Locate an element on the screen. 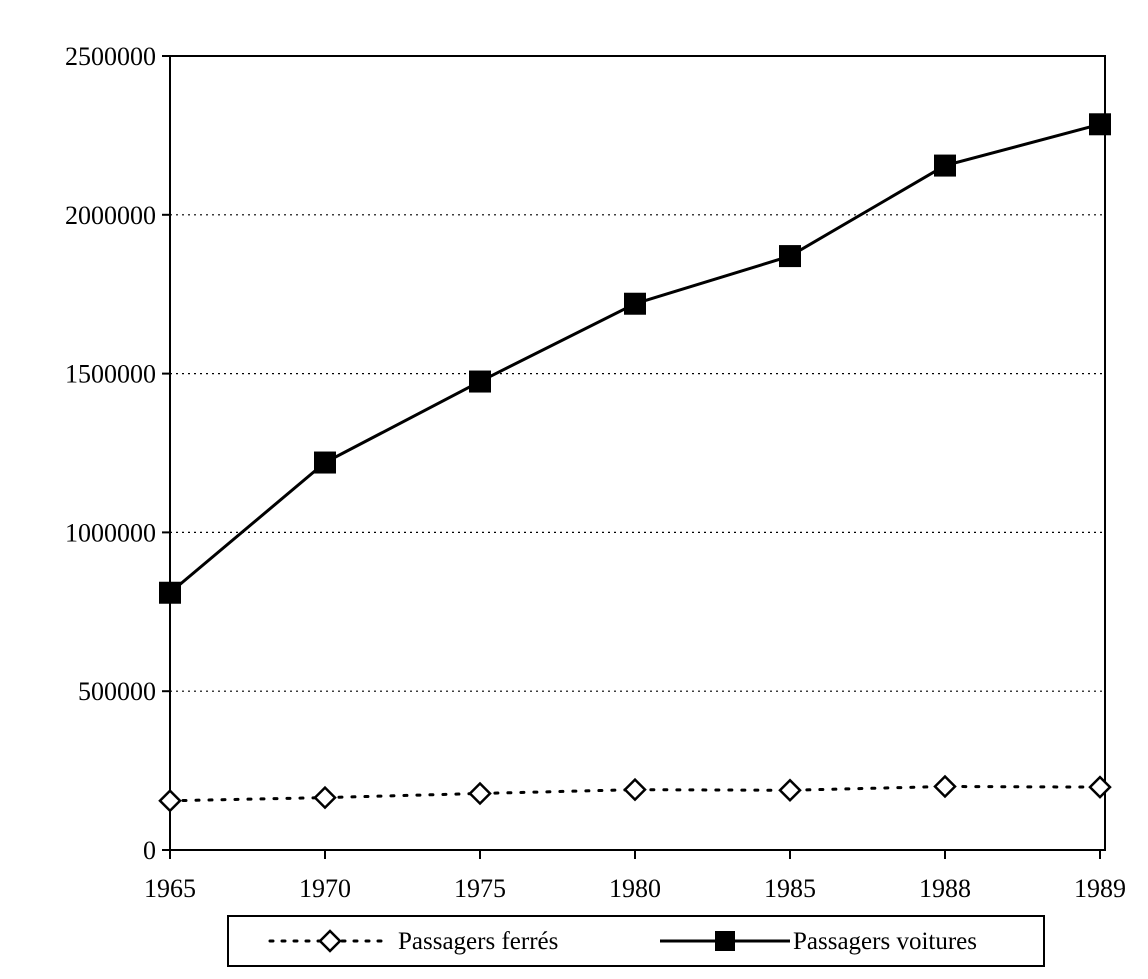  legend-label-voitures: Passagers voitures is located at coordinates (885, 941).